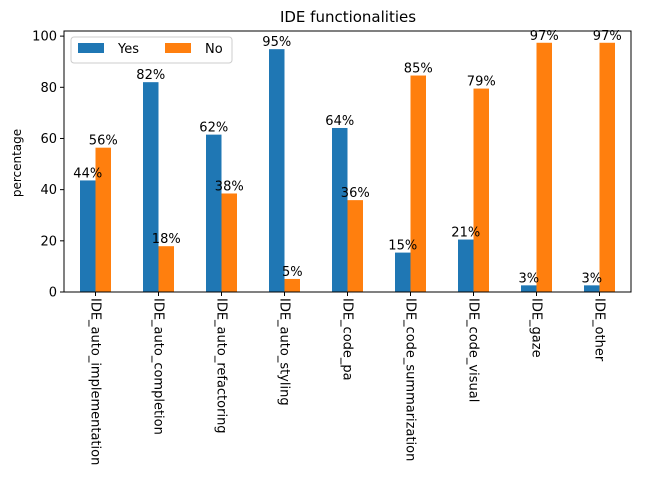 Image resolution: width=651 pixels, height=491 pixels. What do you see at coordinates (221, 366) in the screenshot?
I see `x-tick-label: IDE_auto_refactoring` at bounding box center [221, 366].